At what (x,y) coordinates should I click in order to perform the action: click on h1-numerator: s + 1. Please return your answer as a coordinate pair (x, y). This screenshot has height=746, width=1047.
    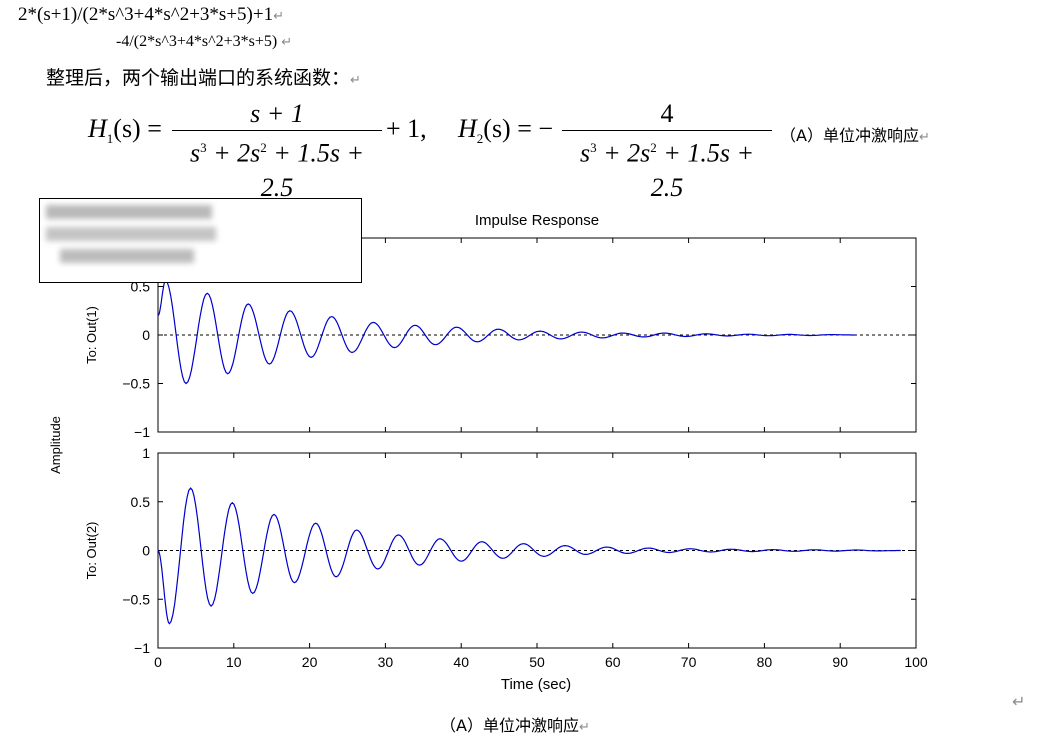
    Looking at the image, I should click on (277, 113).